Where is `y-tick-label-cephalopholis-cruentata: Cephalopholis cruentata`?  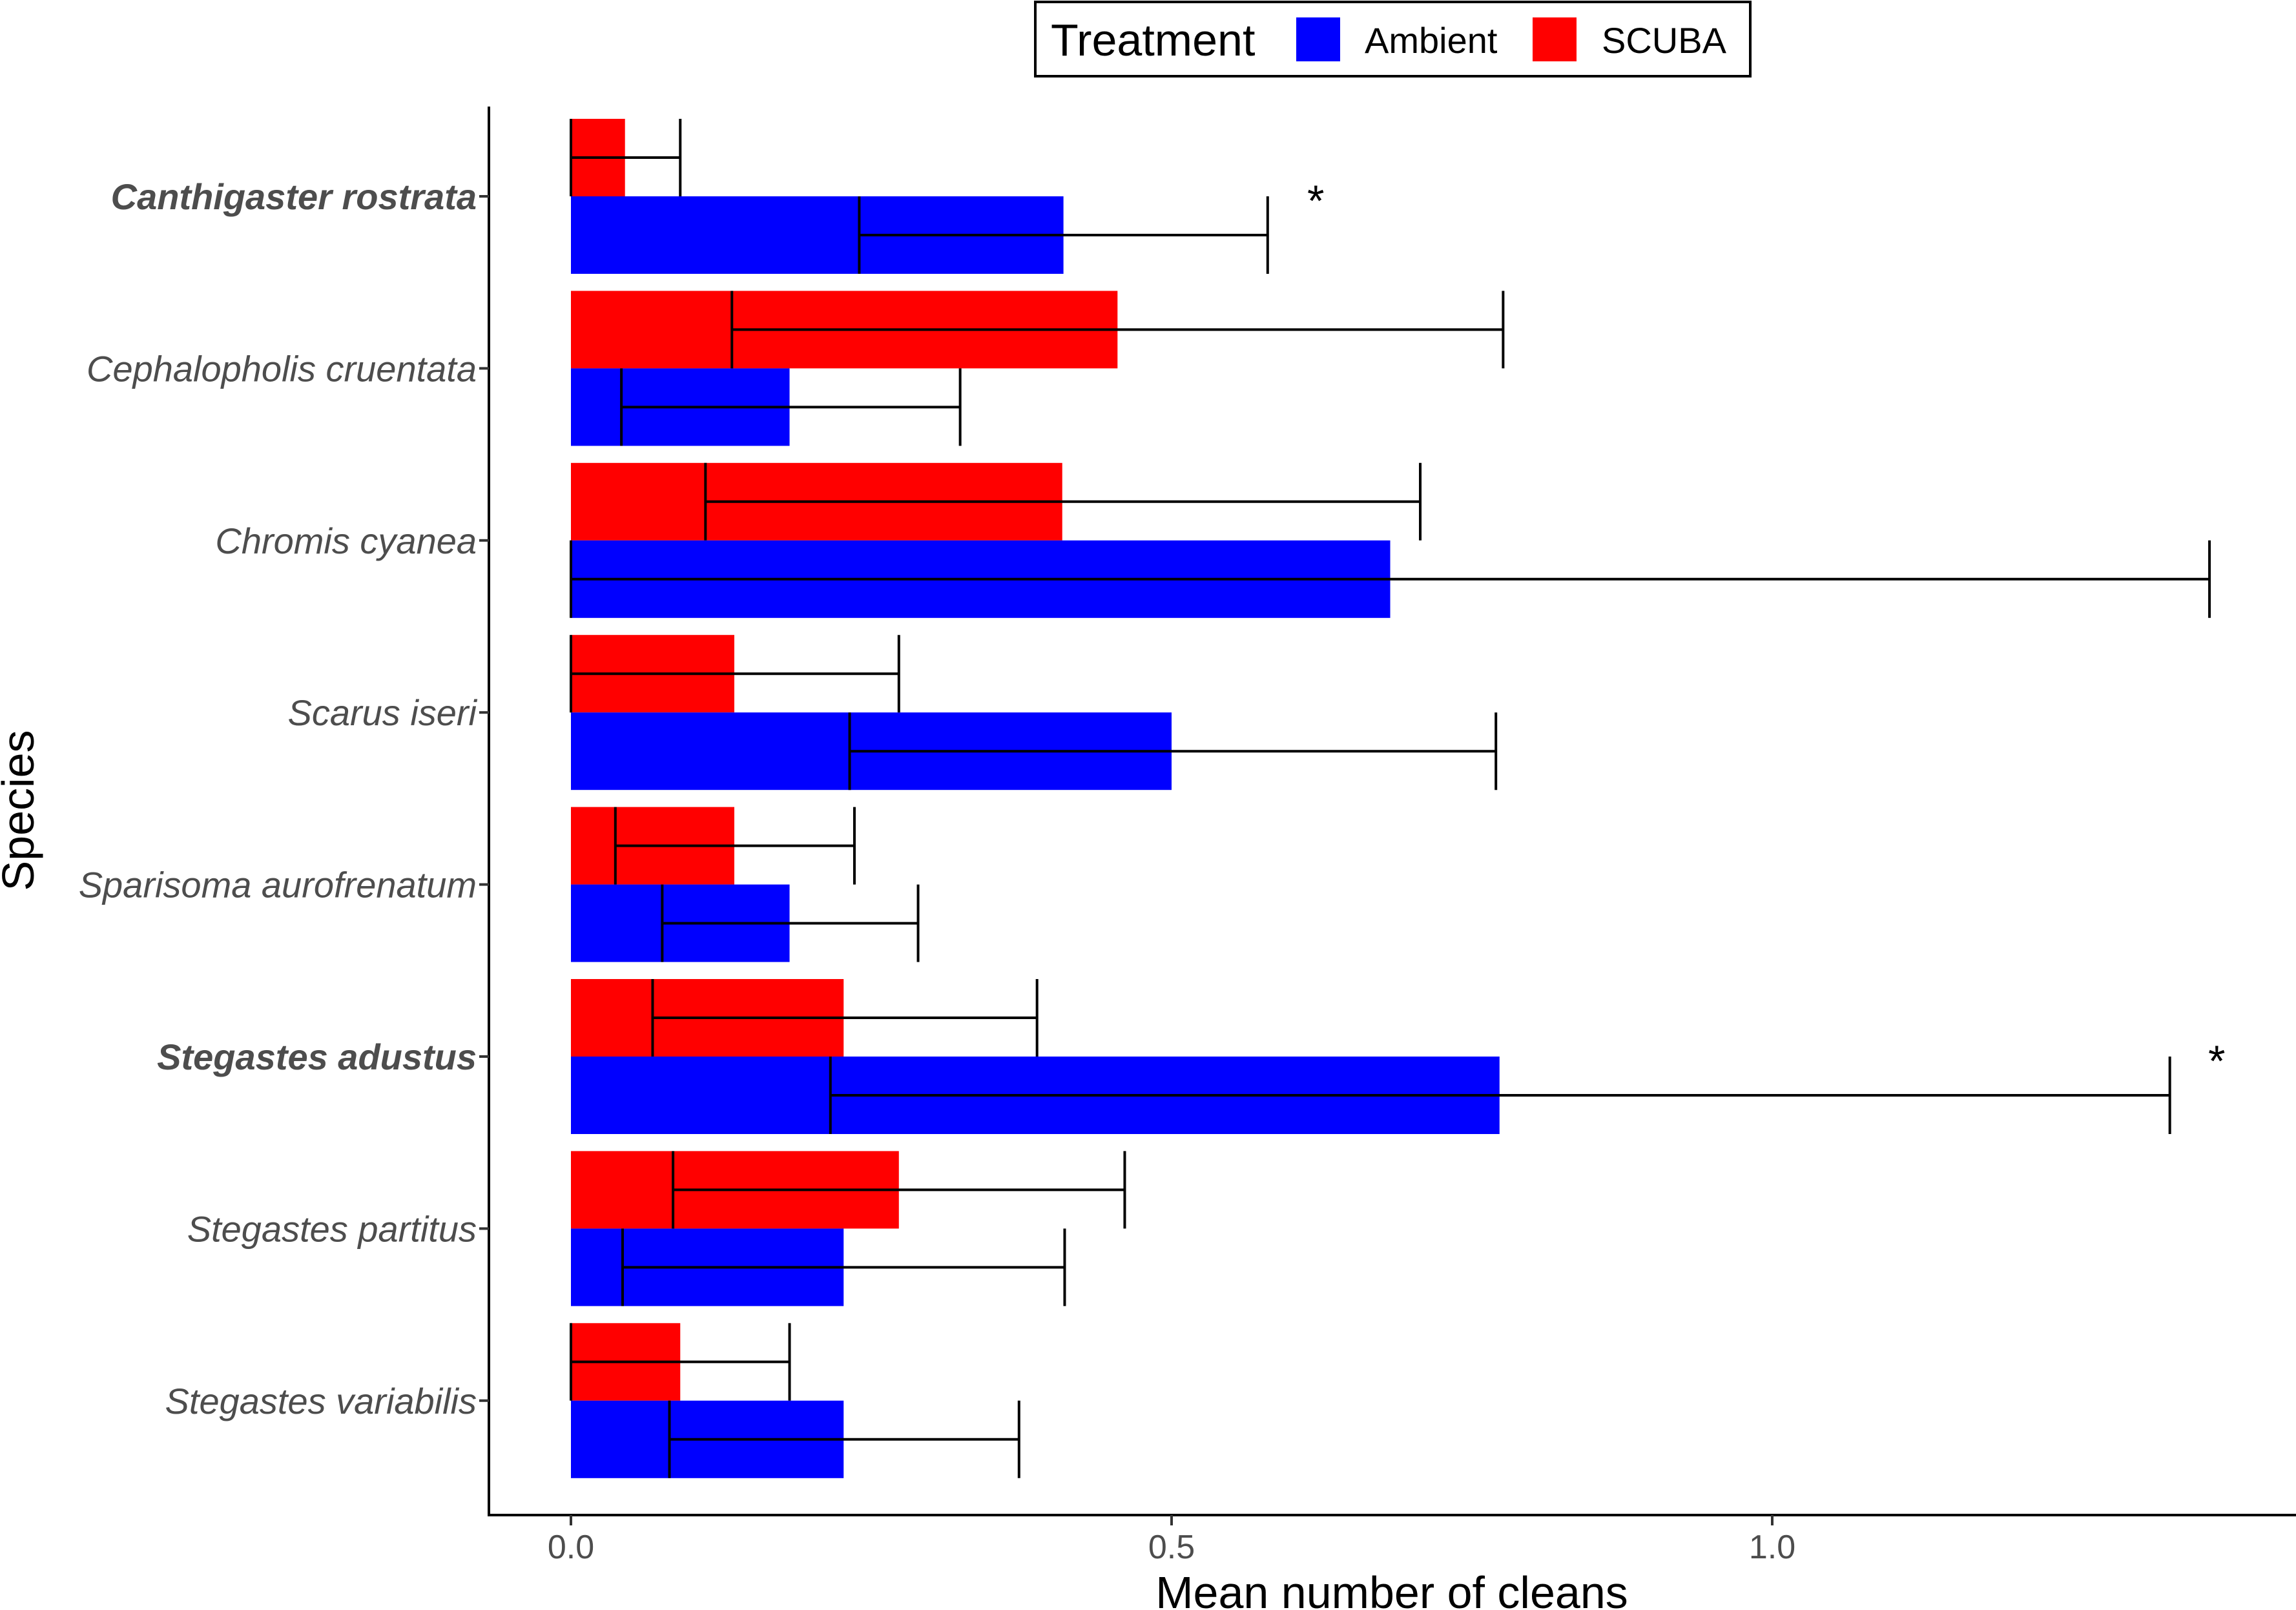
y-tick-label-cephalopholis-cruentata: Cephalopholis cruentata is located at coordinates (282, 368).